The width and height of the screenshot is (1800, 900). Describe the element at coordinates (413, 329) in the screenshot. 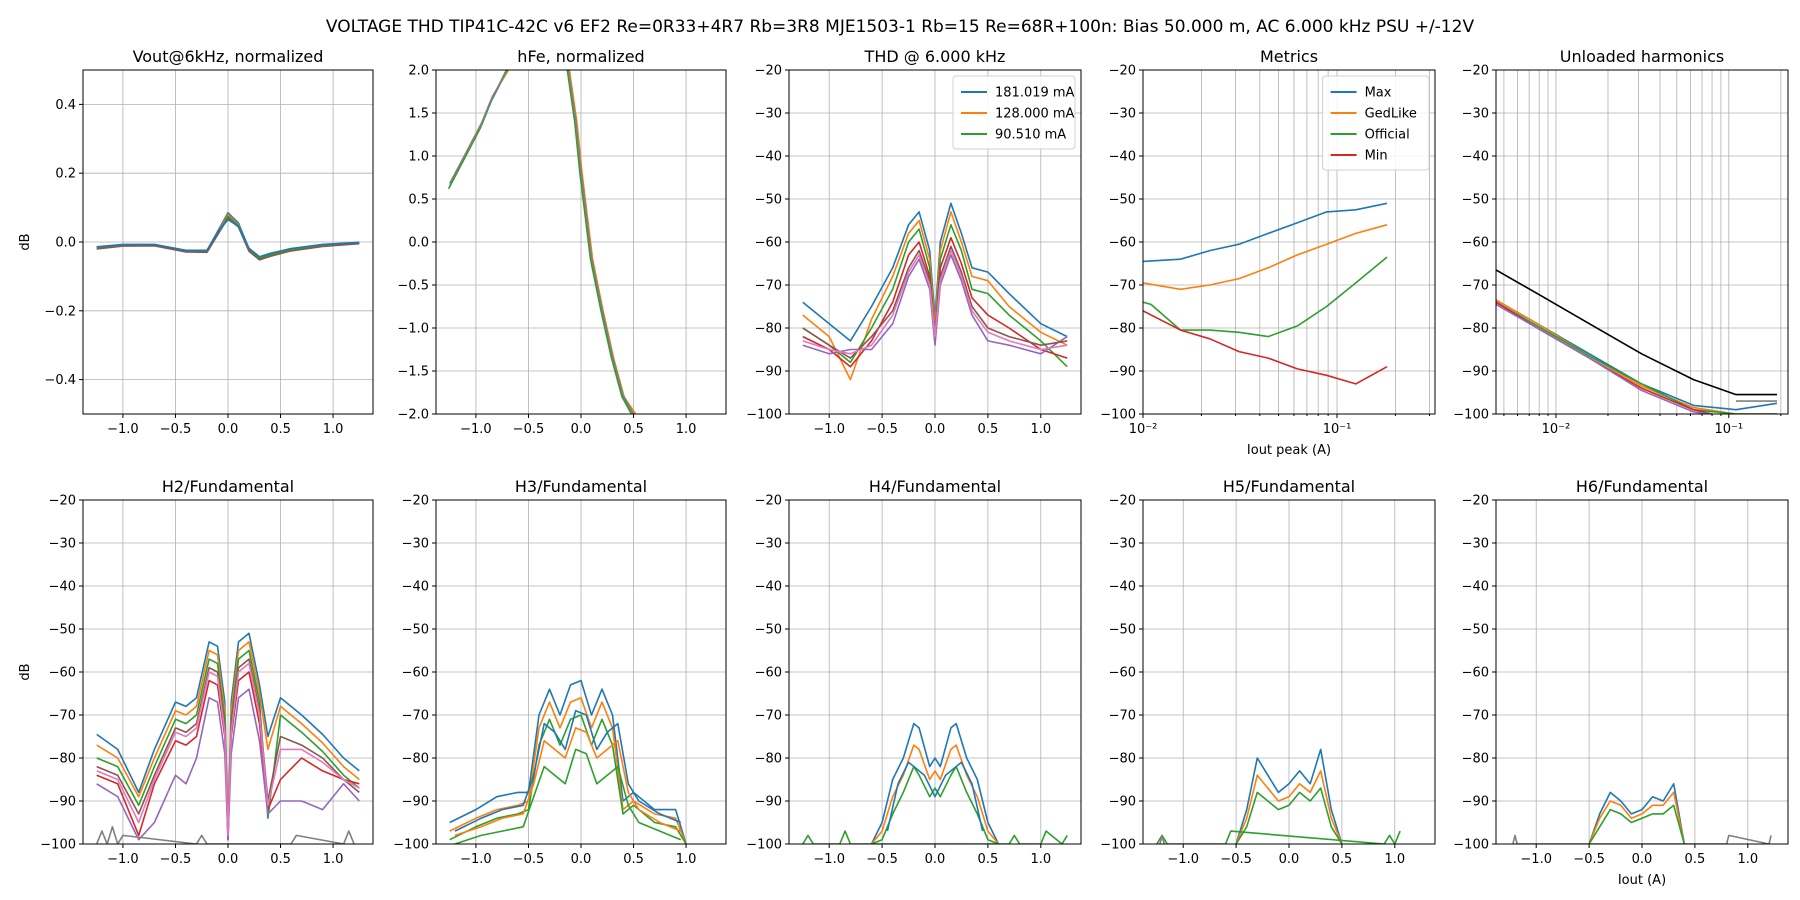

I see `y-tick-label: −1.0` at that location.